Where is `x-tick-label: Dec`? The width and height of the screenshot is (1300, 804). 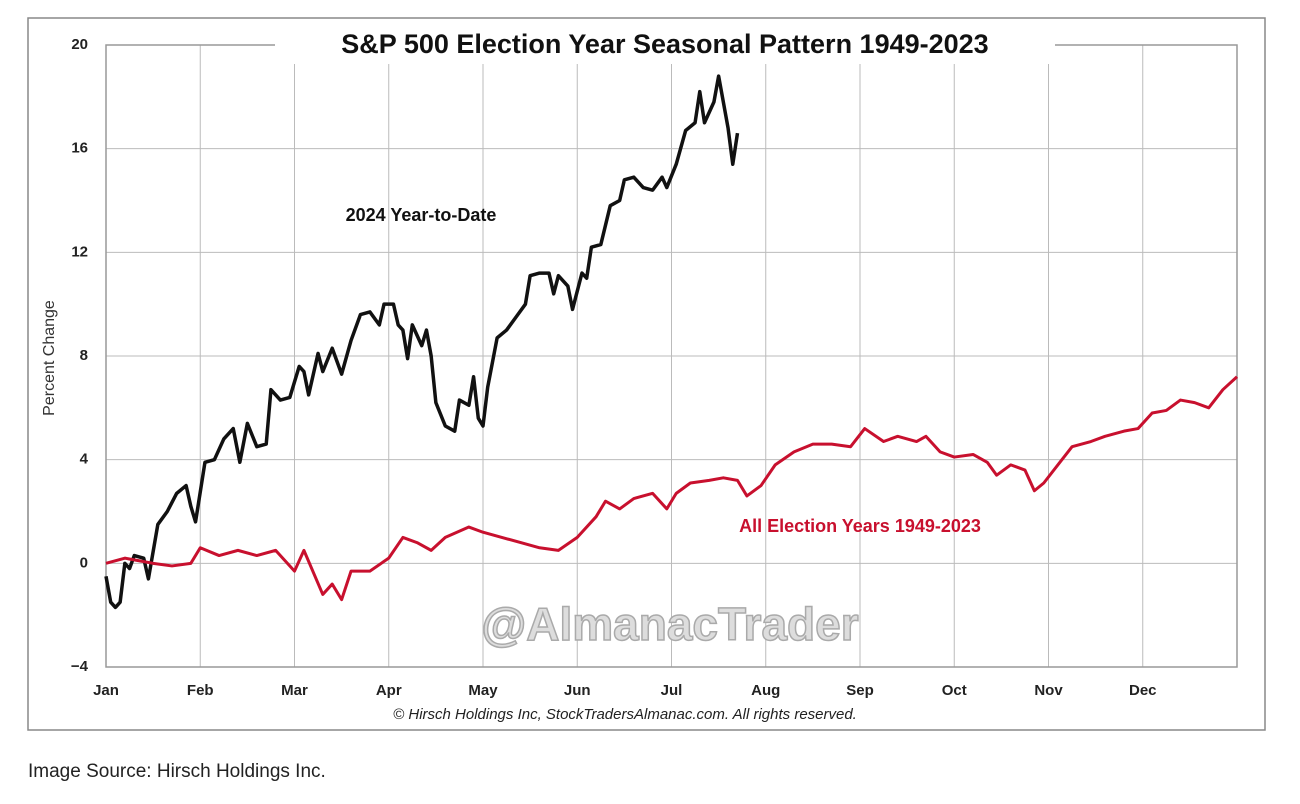 x-tick-label: Dec is located at coordinates (1143, 690).